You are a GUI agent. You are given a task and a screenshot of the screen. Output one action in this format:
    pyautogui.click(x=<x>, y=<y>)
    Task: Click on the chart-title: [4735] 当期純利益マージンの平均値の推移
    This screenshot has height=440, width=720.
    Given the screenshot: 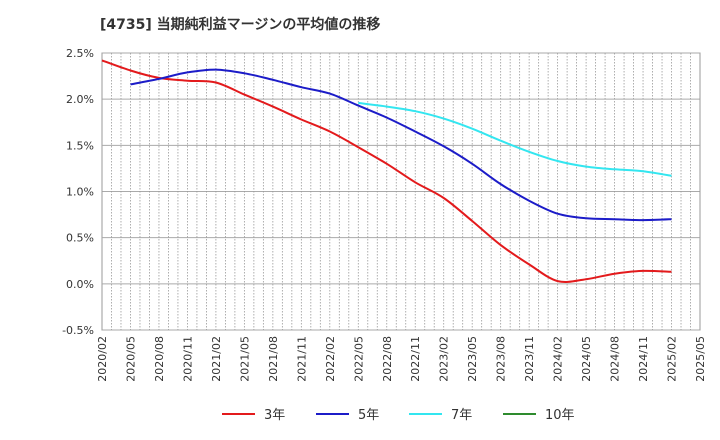 What is the action you would take?
    pyautogui.click(x=240, y=24)
    